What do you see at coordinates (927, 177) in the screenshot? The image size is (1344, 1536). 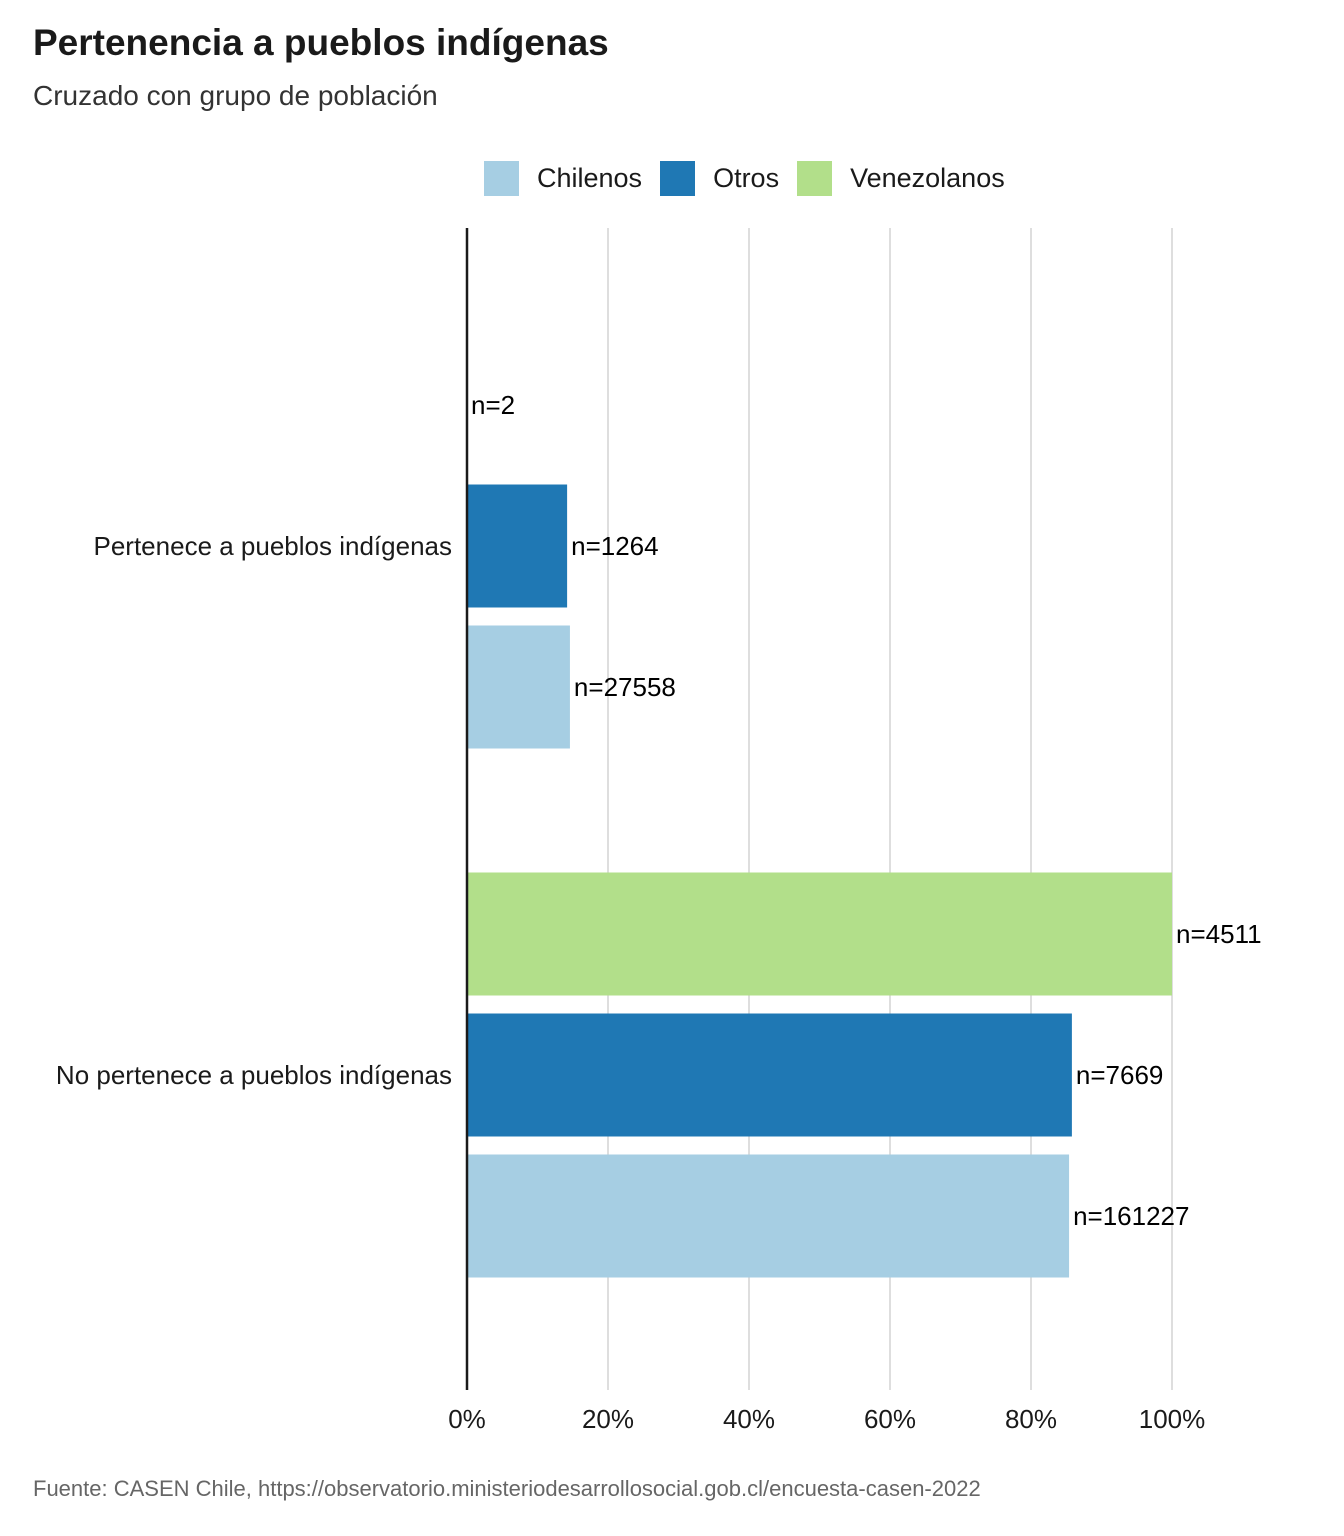 I see `legend-label-venezolanos: Venezolanos` at bounding box center [927, 177].